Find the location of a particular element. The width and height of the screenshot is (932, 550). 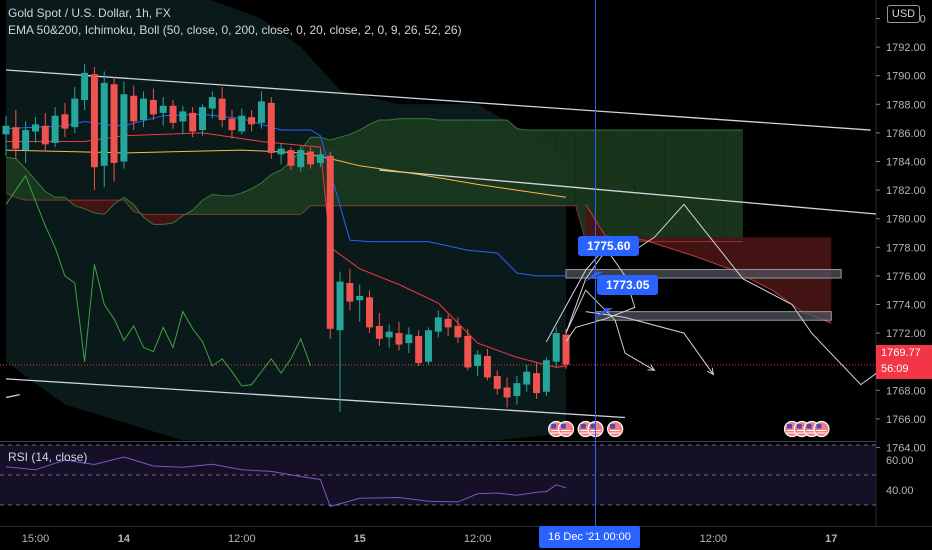

rsi-pane: 40.00 60.00 is located at coordinates (457, 476).